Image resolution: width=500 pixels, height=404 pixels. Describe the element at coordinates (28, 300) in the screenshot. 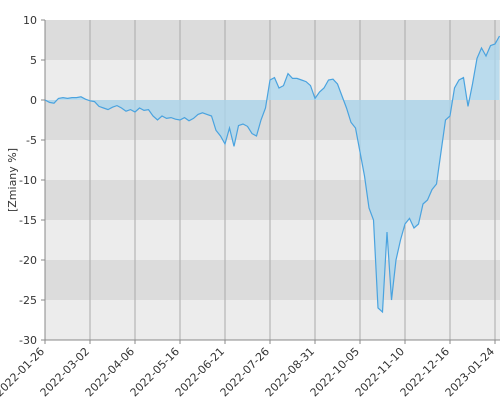

I see `y-tick-label: -25` at that location.